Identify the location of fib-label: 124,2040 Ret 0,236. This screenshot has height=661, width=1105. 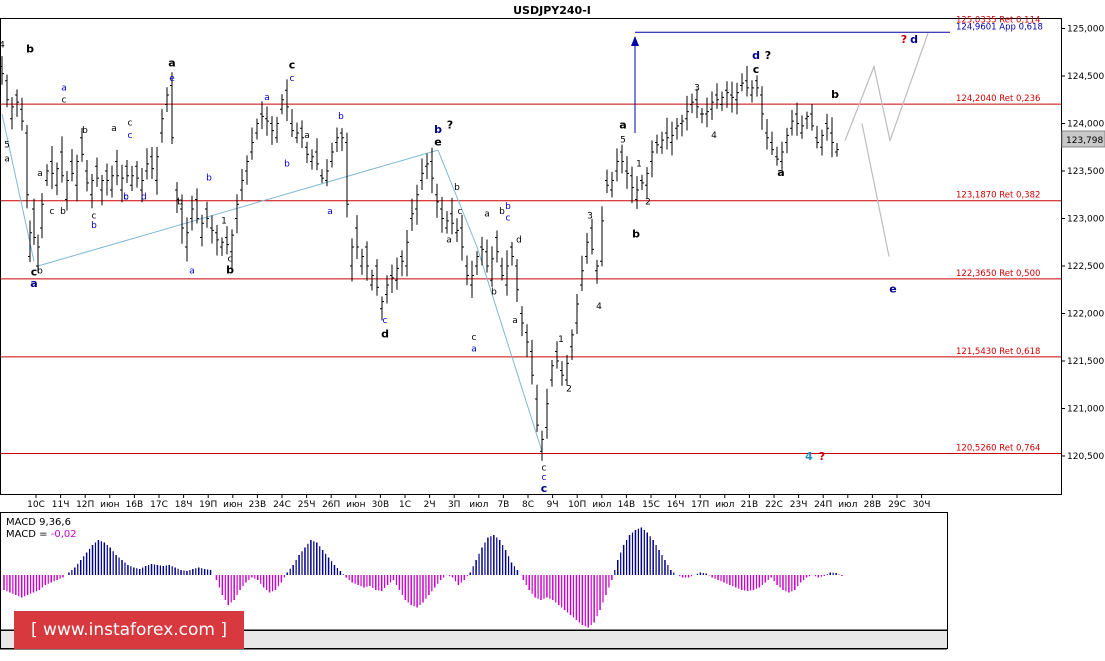
(998, 99).